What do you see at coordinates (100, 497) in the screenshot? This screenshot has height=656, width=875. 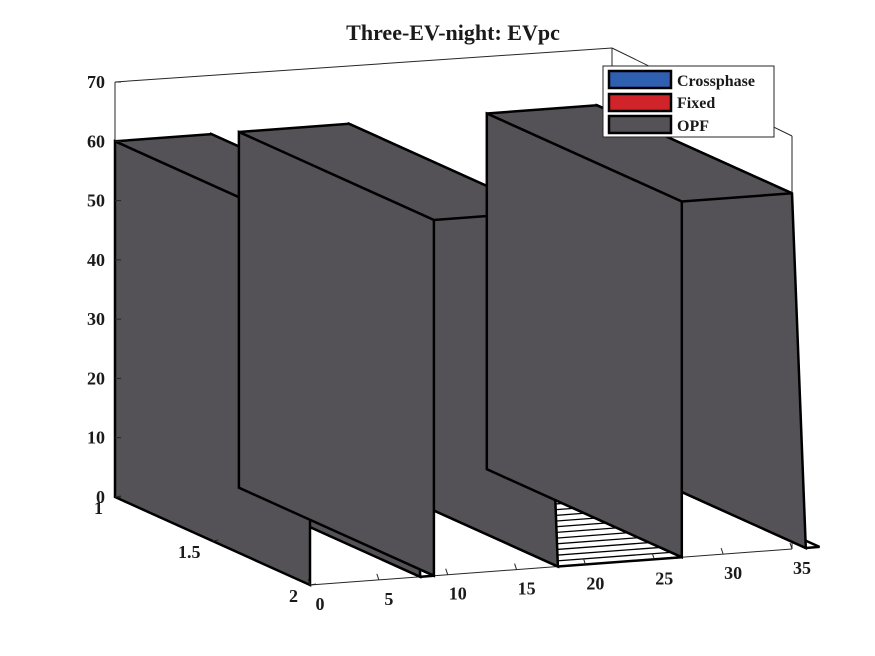 I see `z-tick-label: 0` at bounding box center [100, 497].